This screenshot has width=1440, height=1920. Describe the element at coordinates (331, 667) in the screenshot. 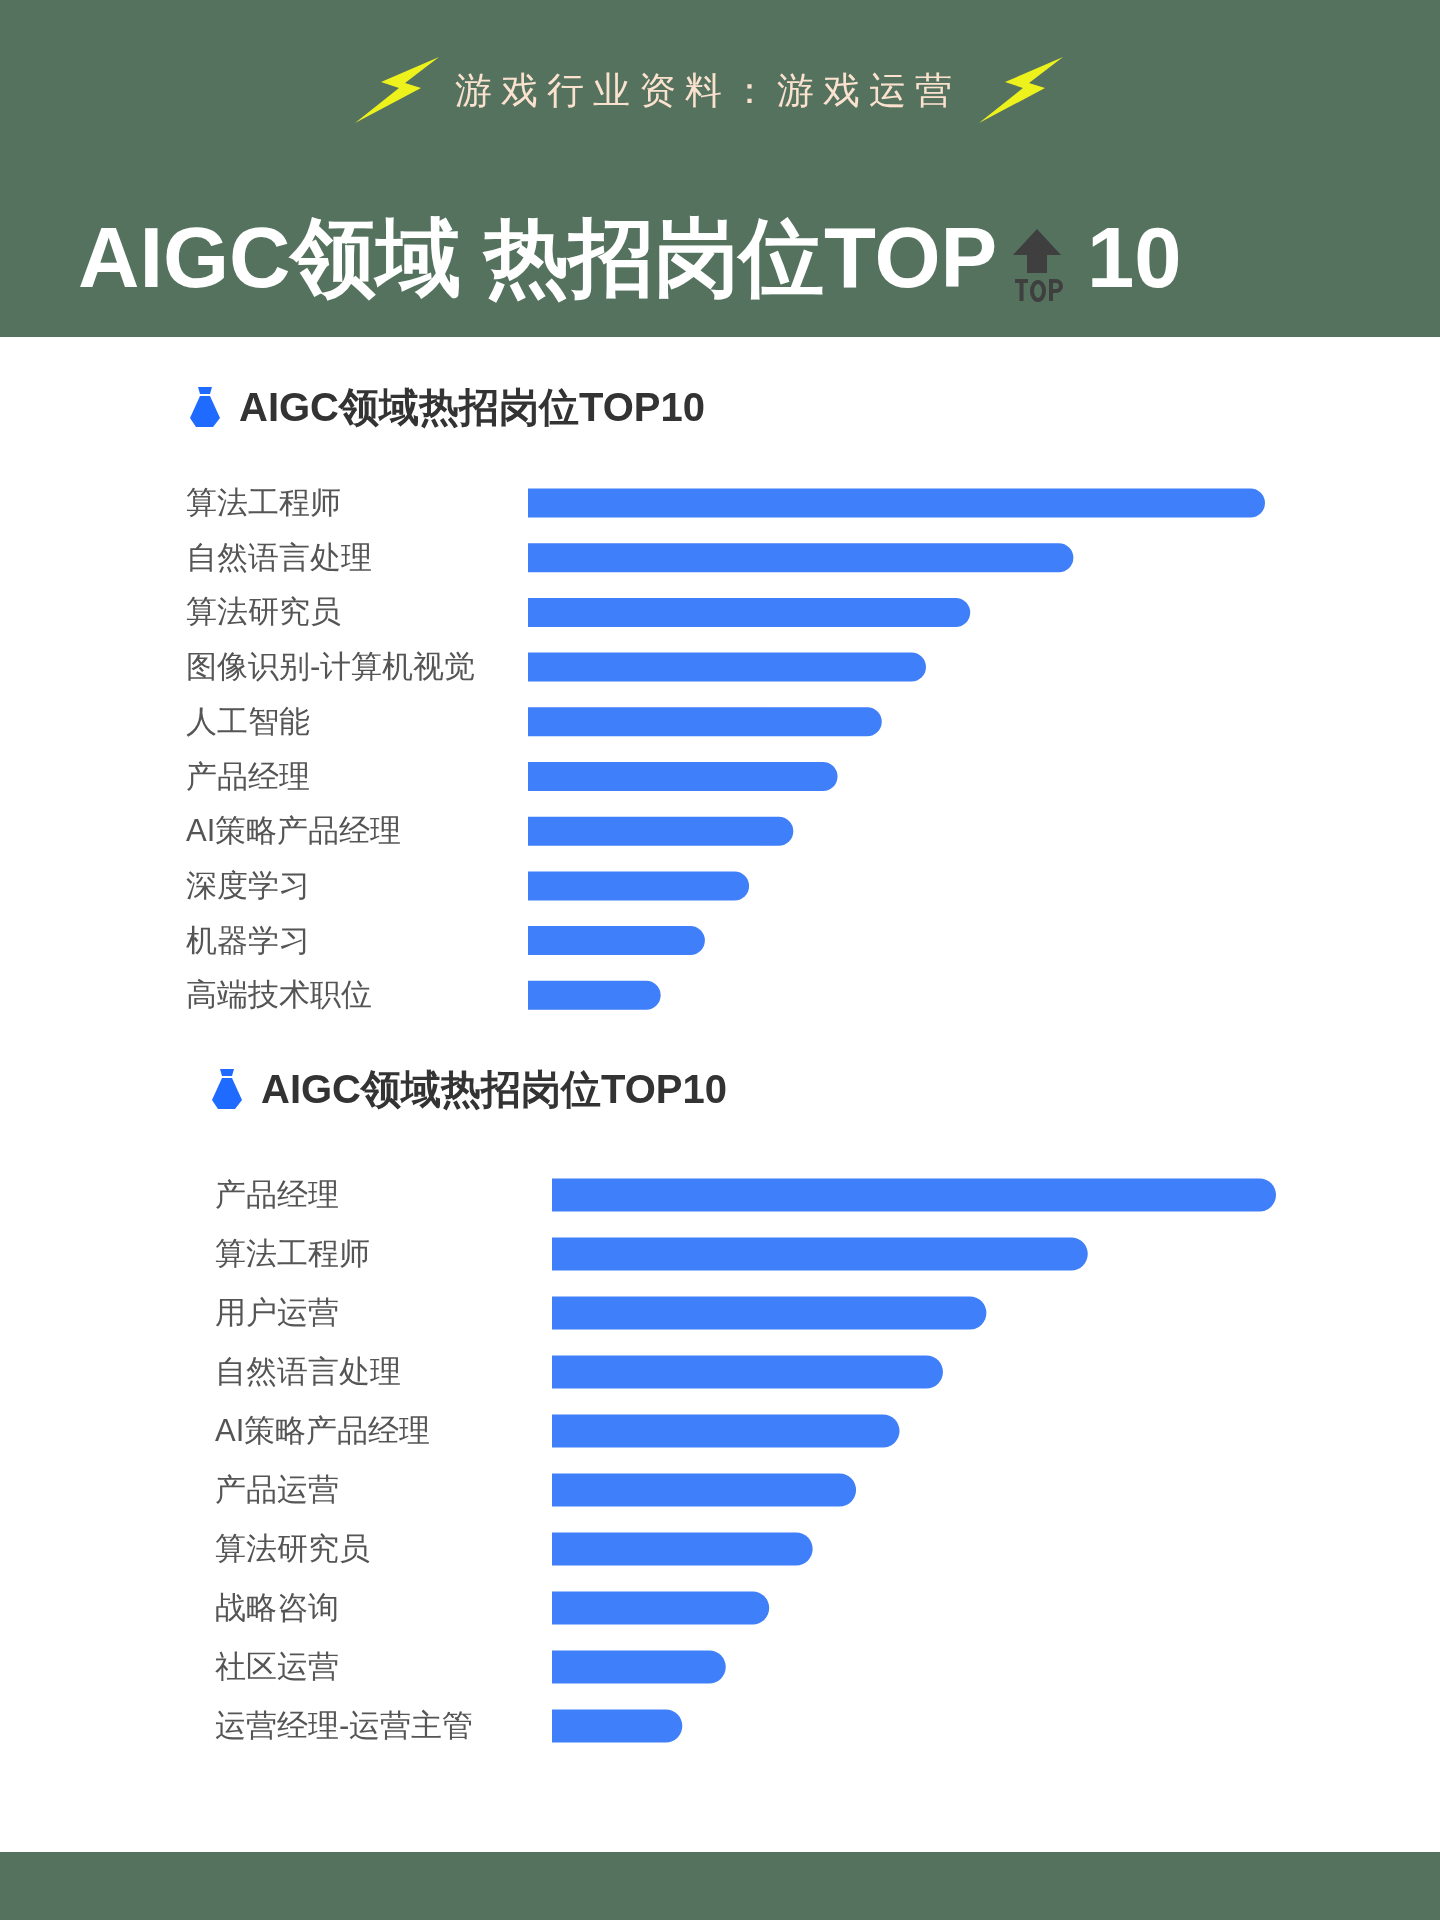

I see `y-tick-label: 图像识别-计算机视觉` at that location.